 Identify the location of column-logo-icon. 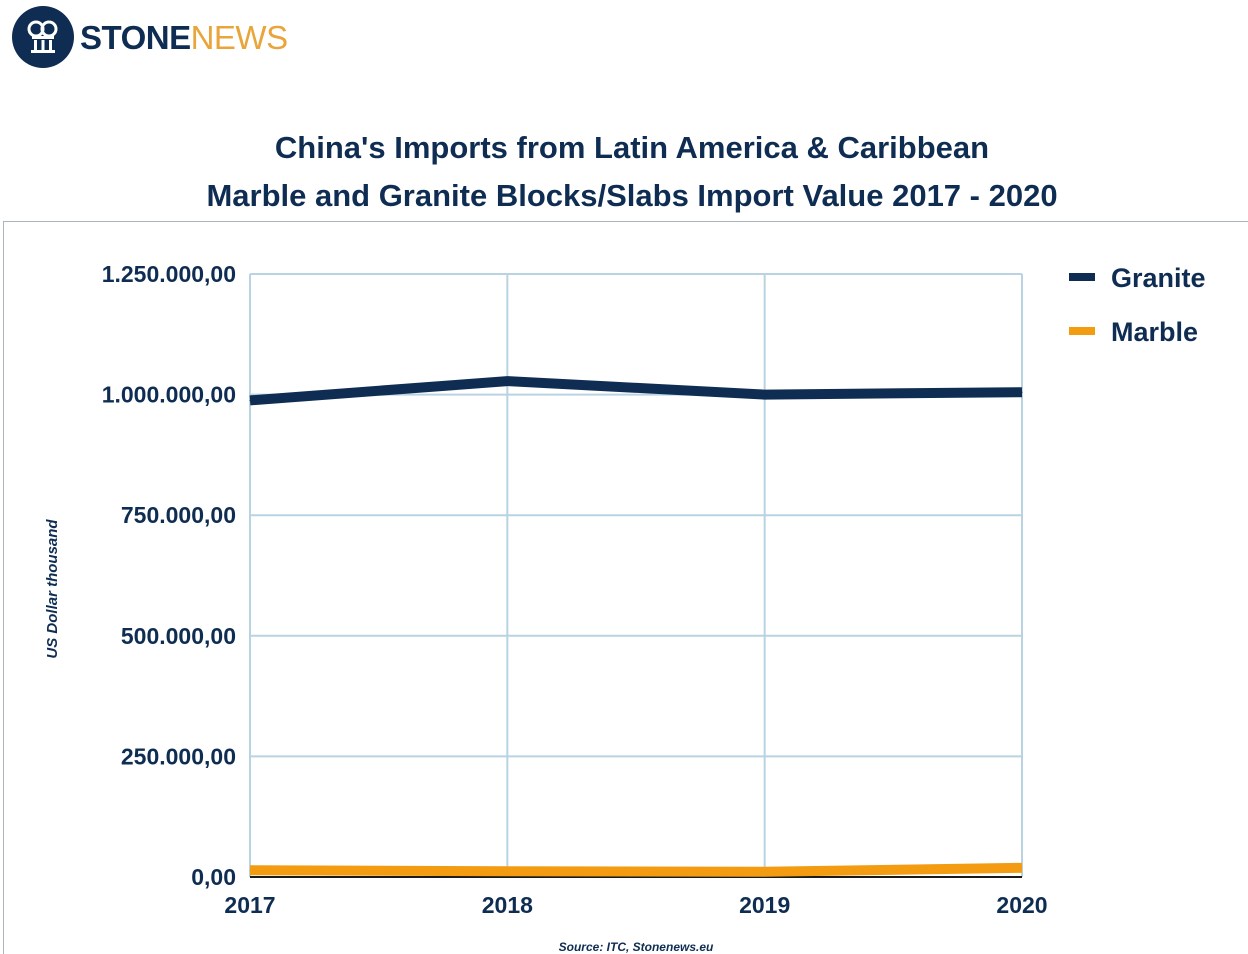
(43, 37).